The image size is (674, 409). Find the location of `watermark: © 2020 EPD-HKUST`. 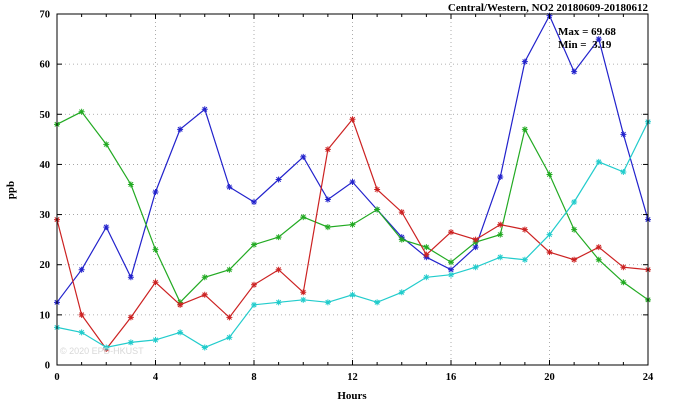

watermark: © 2020 EPD-HKUST is located at coordinates (102, 351).